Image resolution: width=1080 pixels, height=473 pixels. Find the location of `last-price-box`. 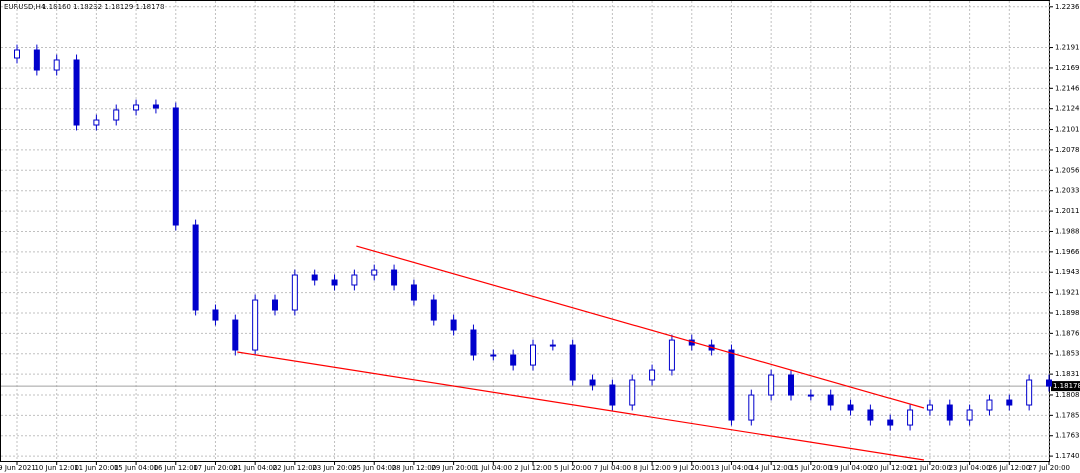

last-price-box is located at coordinates (1065, 386).